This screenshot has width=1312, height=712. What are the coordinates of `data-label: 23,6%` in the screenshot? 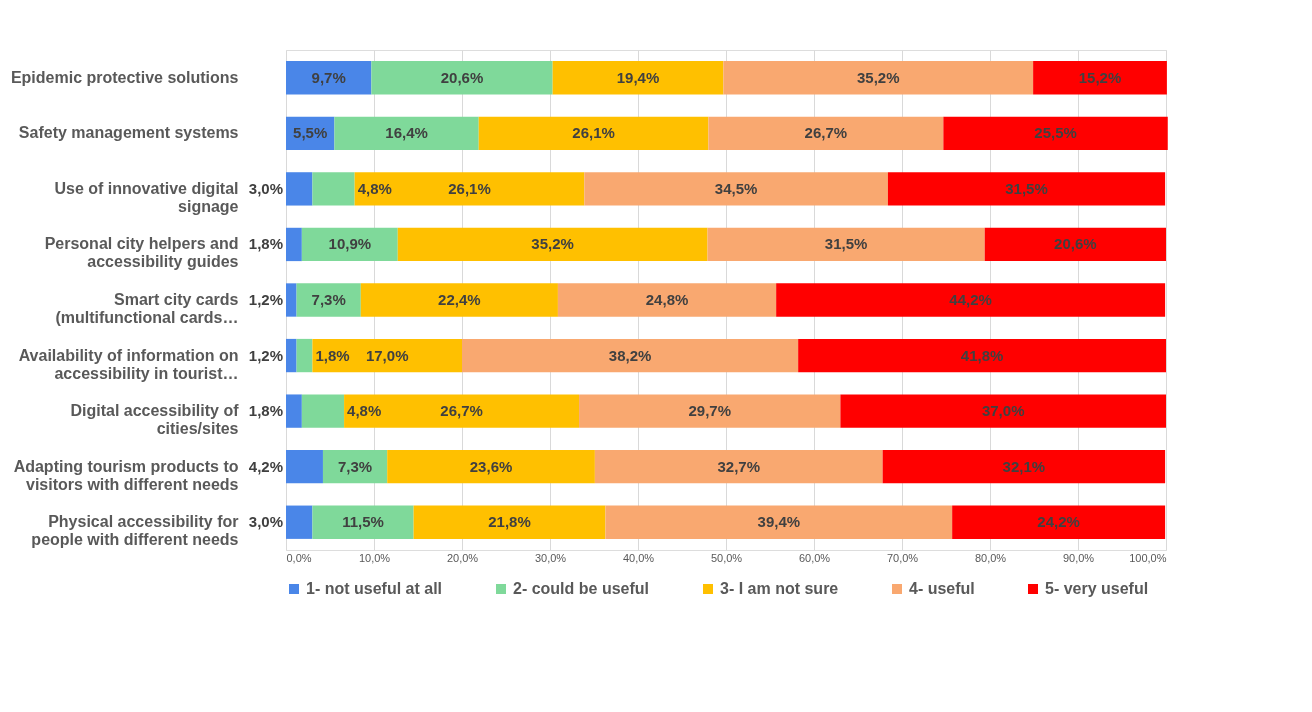 It's located at (491, 466).